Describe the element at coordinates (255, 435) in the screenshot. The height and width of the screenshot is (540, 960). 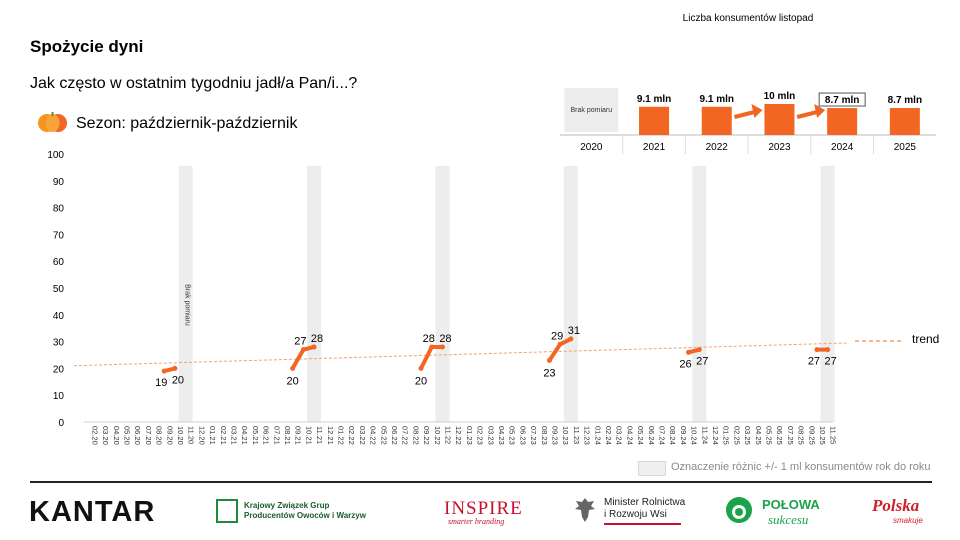
I see `x-tick-label: 05.21` at that location.